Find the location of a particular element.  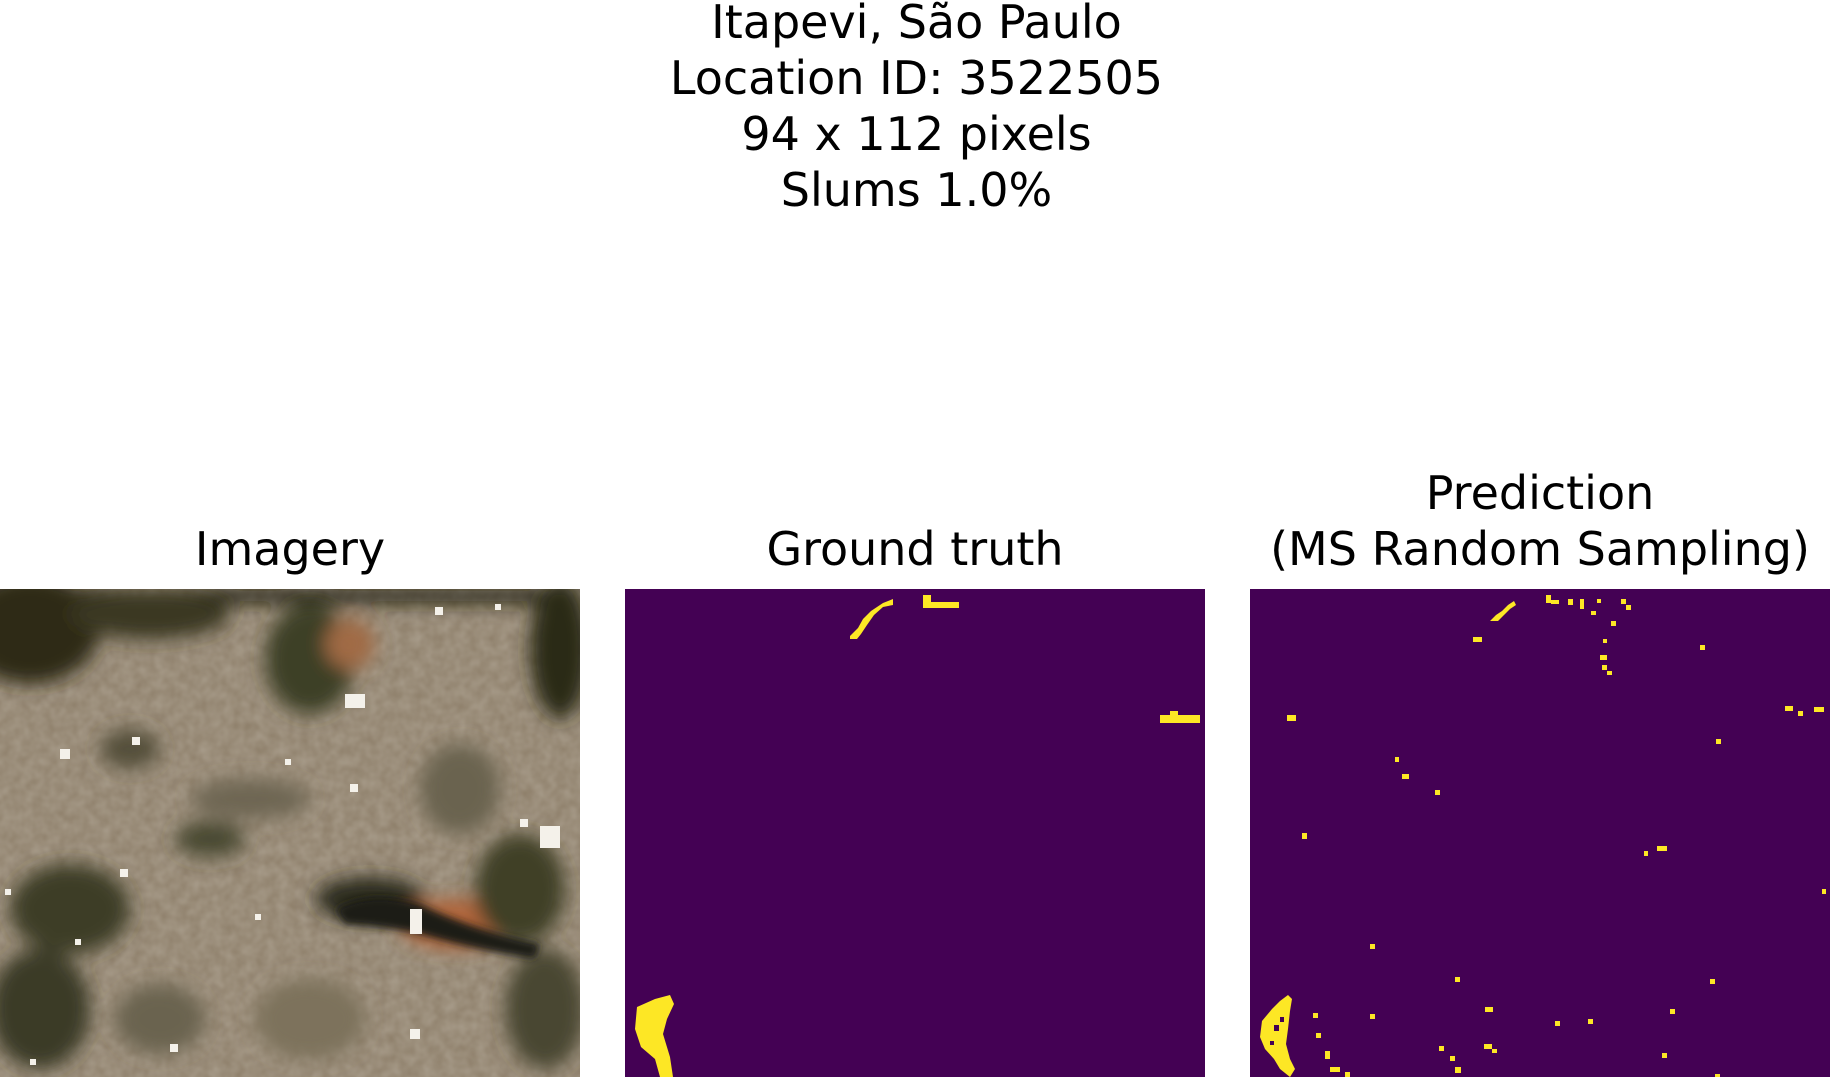

prediction-mask is located at coordinates (1543, 836).